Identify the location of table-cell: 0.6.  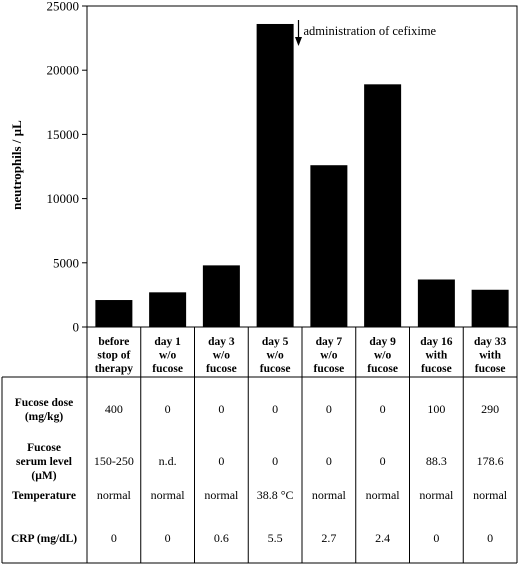
(221, 538).